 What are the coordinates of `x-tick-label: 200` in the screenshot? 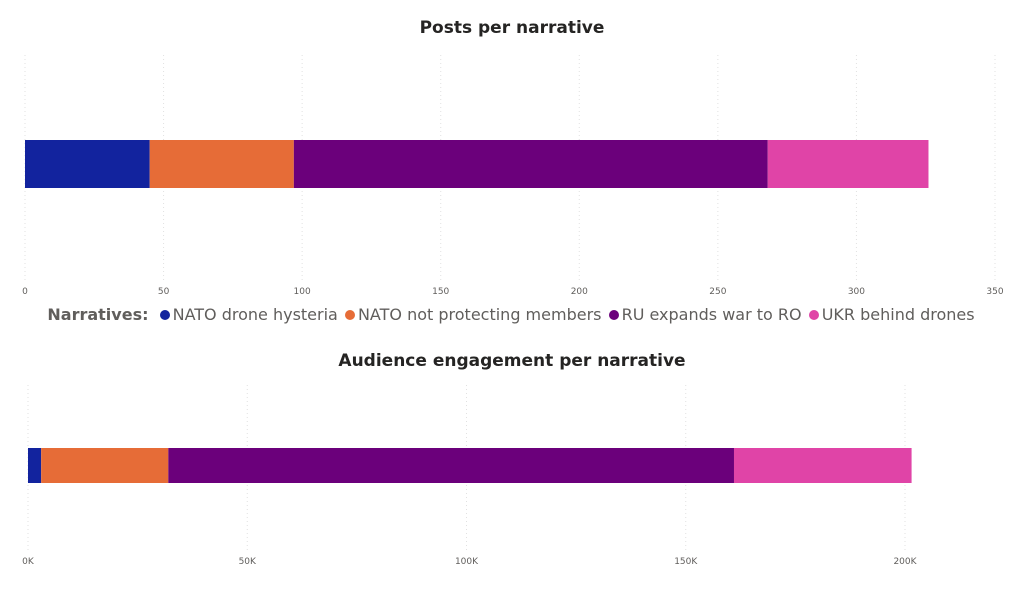 It's located at (579, 292).